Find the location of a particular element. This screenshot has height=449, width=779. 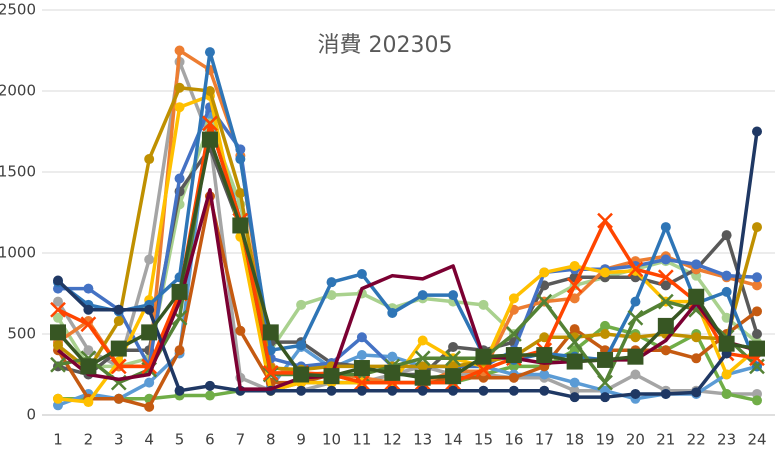

y-tick-label: 500 is located at coordinates (21, 334).